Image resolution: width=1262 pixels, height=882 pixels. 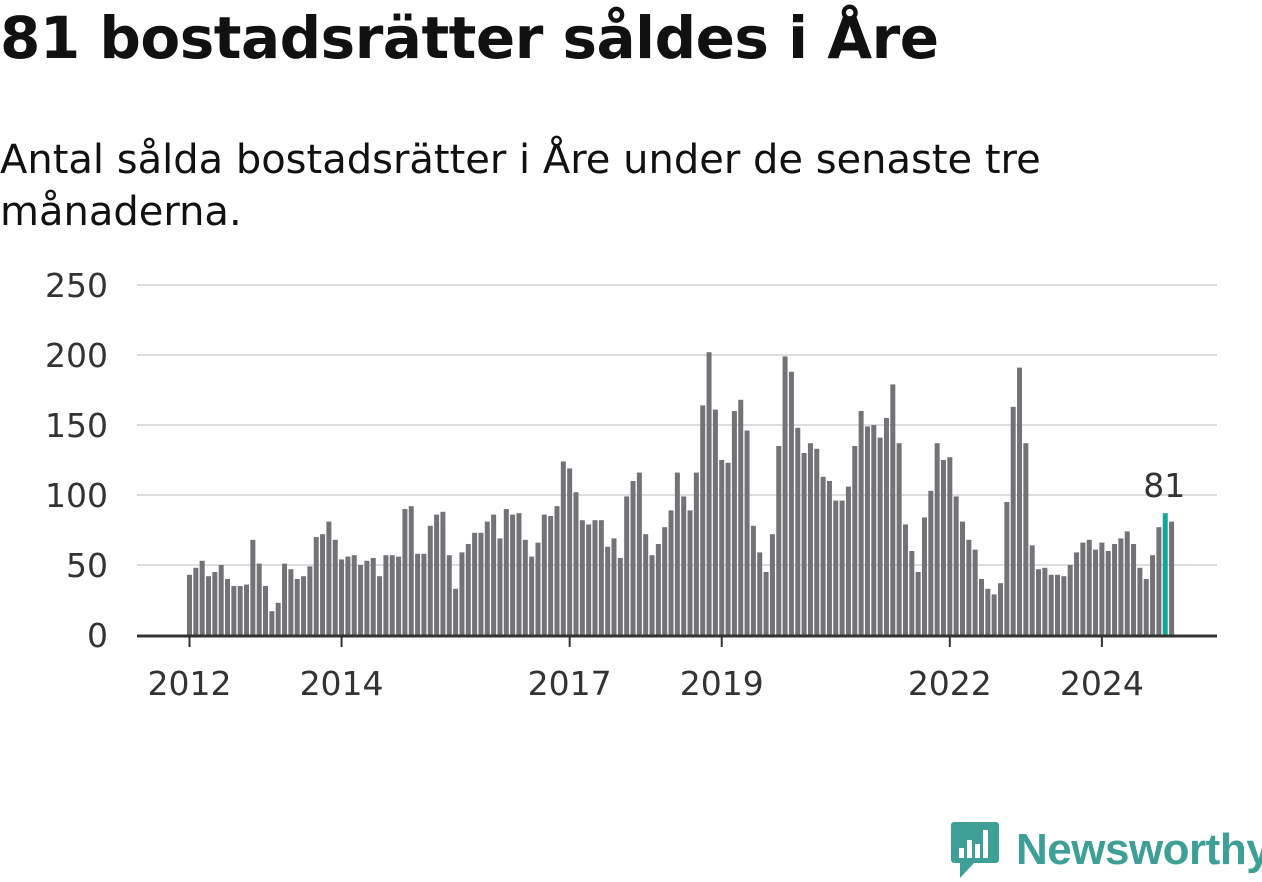 I want to click on brand-name: Newsworthy, so click(x=1139, y=849).